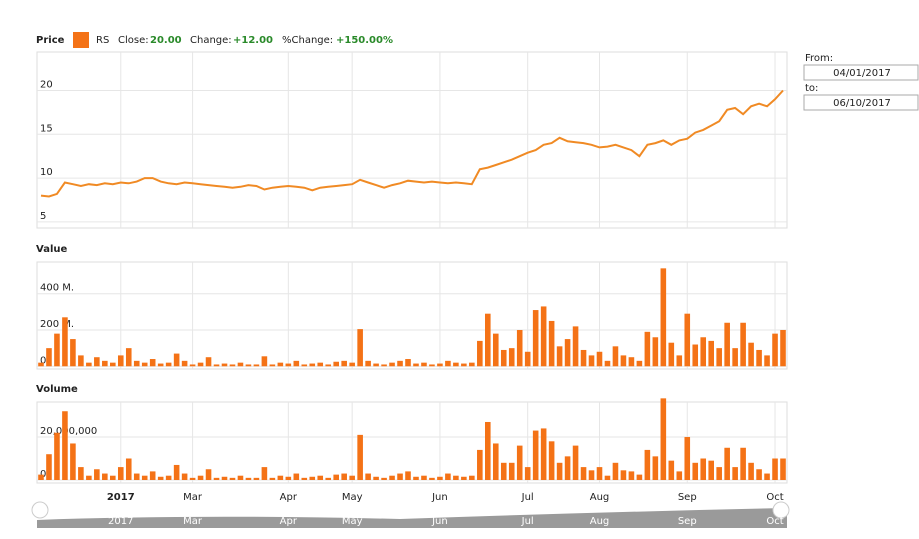 Image resolution: width=919 pixels, height=539 pixels. What do you see at coordinates (68, 431) in the screenshot?
I see `y-tick-label: 20,000,000` at bounding box center [68, 431].